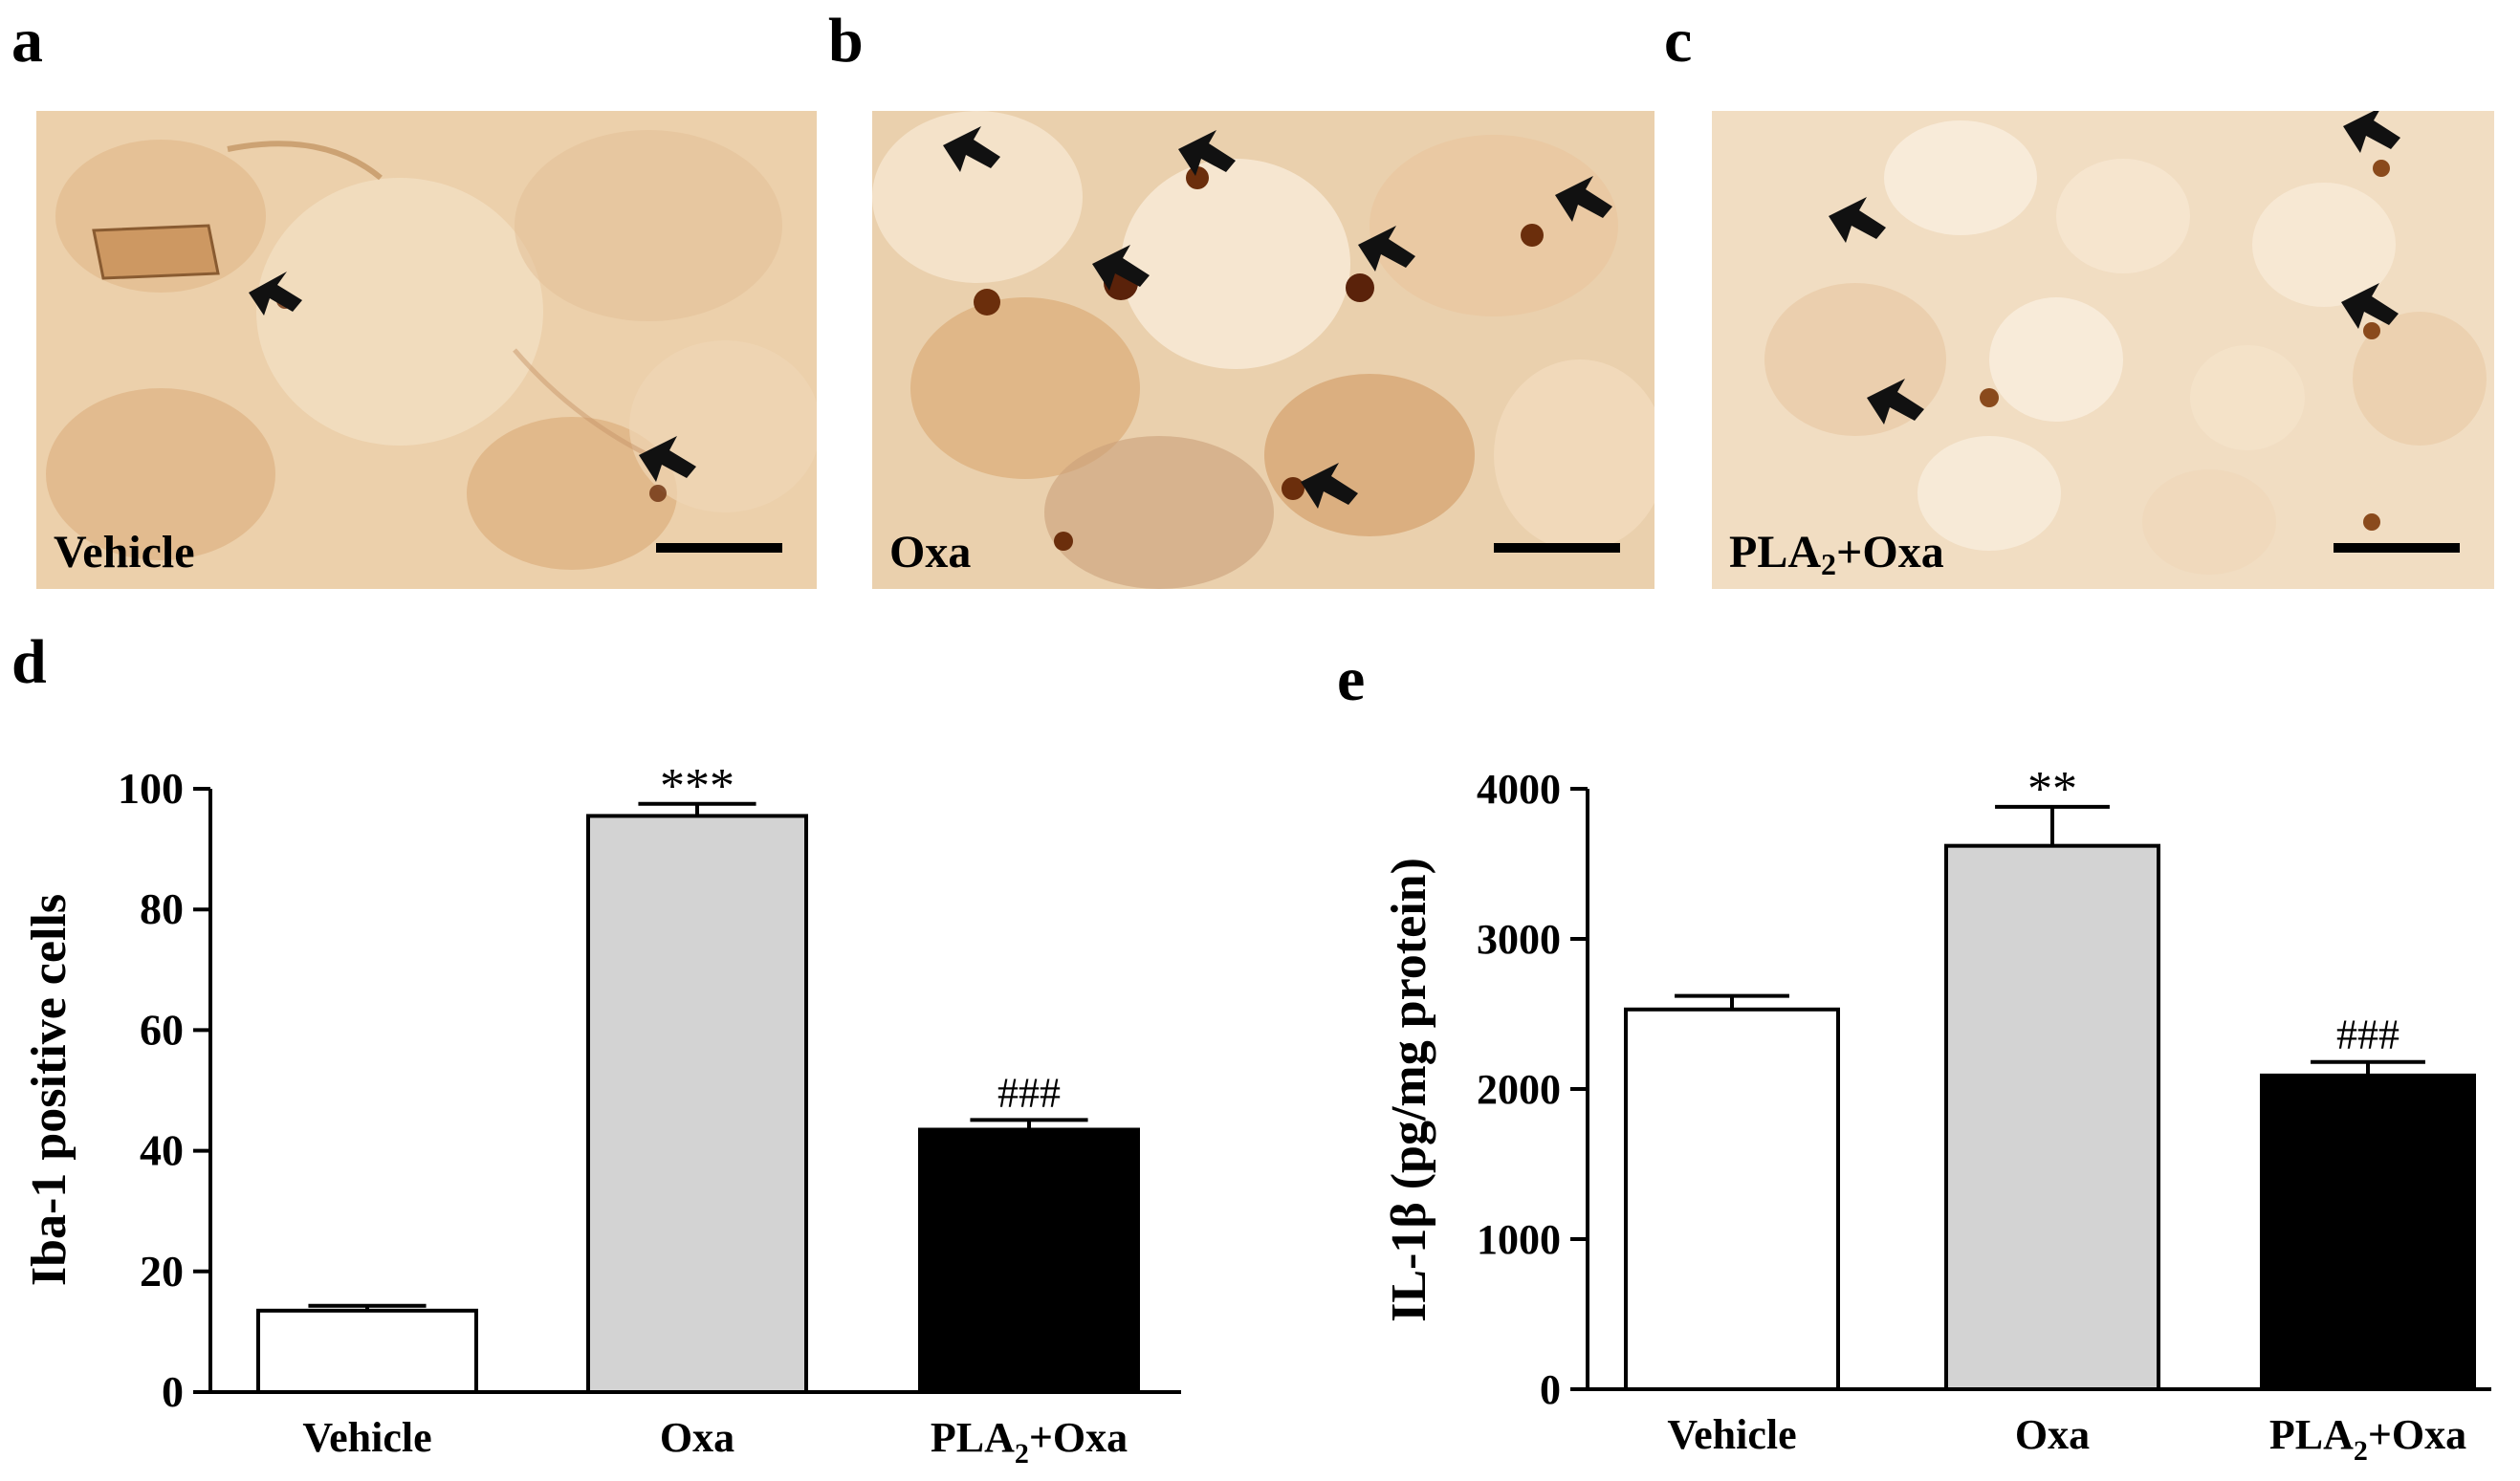  What do you see at coordinates (846, 41) in the screenshot?
I see `panel-letter-b: b` at bounding box center [846, 41].